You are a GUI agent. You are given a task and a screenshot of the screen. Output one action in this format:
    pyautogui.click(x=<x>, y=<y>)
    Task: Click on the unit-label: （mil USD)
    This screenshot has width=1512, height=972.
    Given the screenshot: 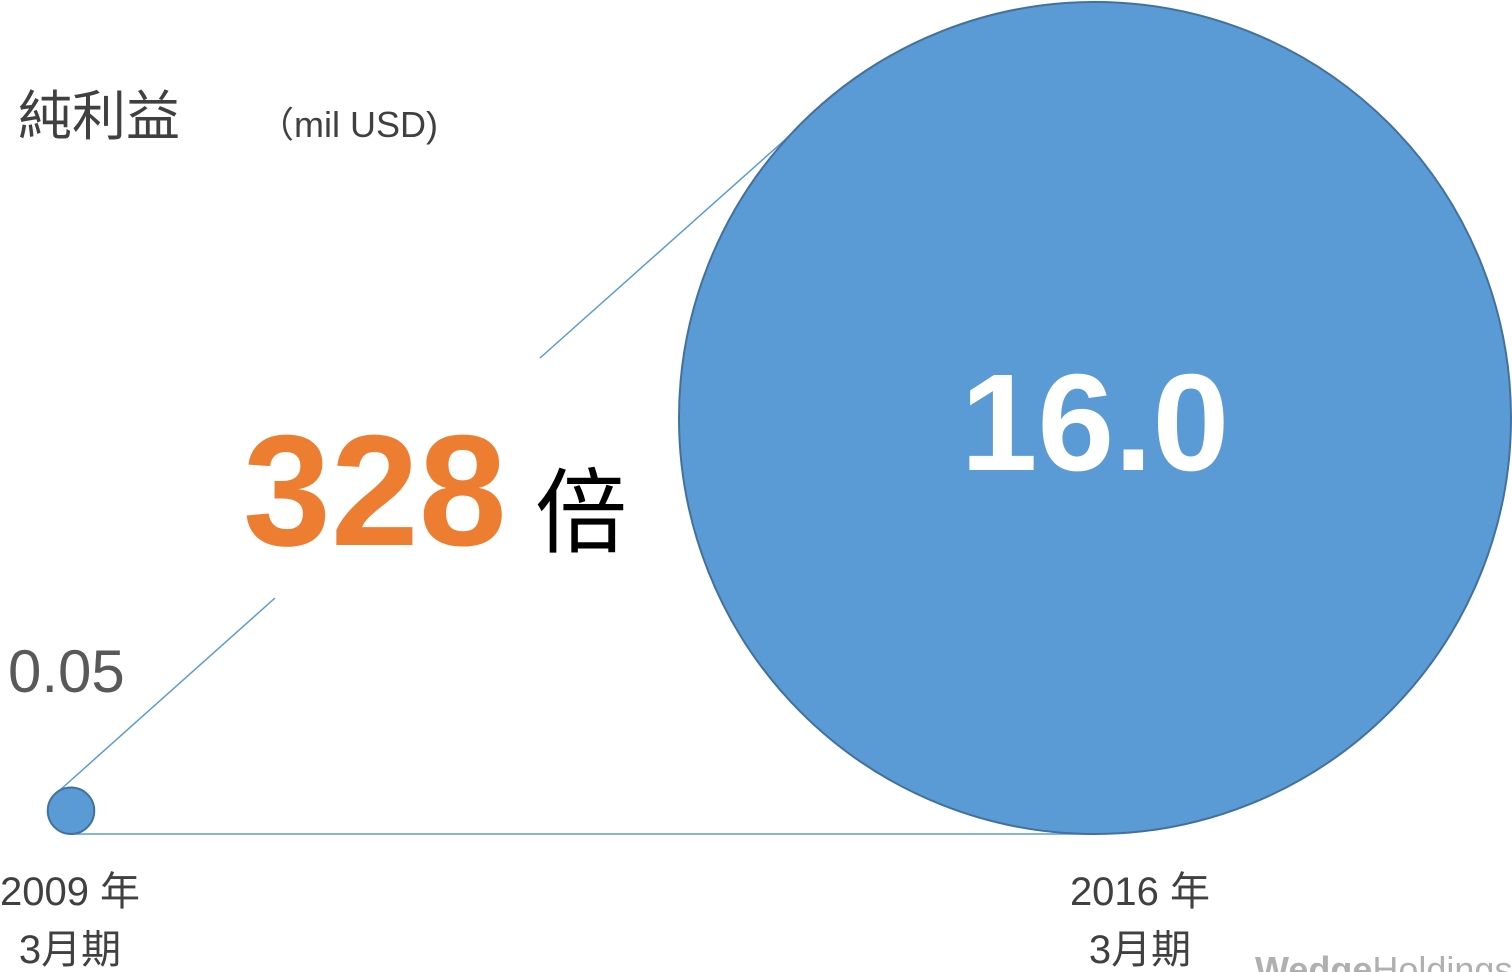 What is the action you would take?
    pyautogui.click(x=348, y=124)
    